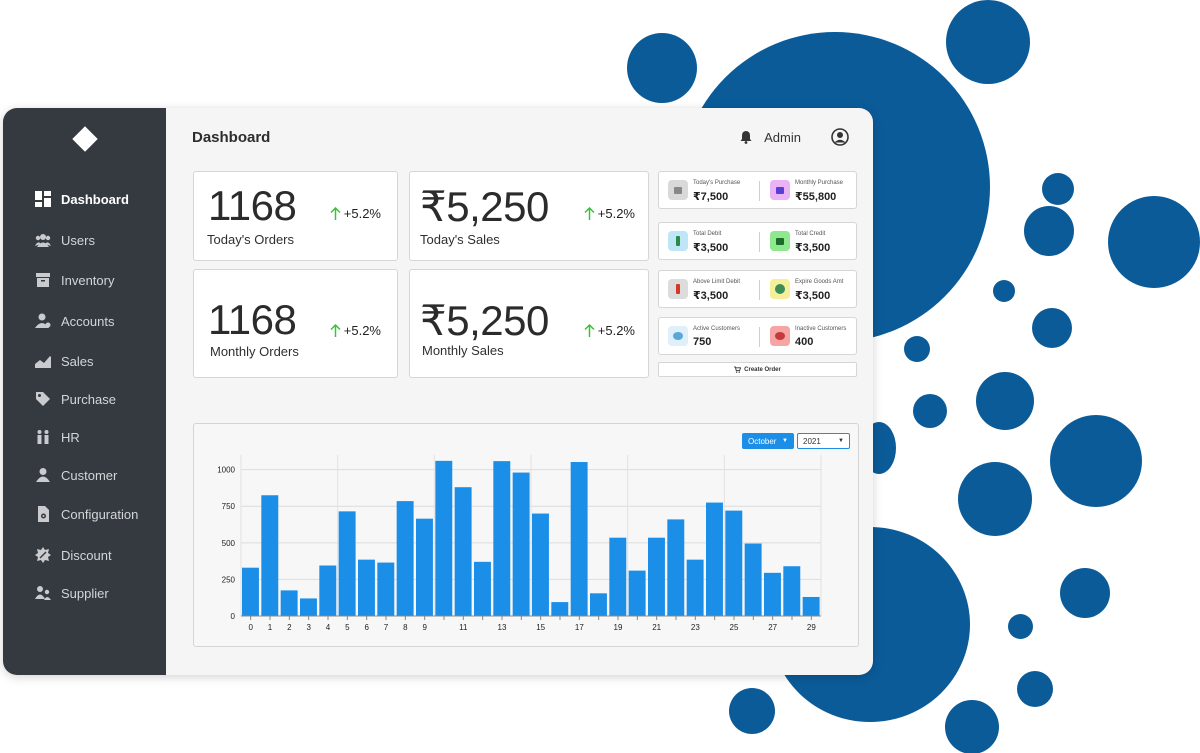 The height and width of the screenshot is (753, 1200). I want to click on x-tick-label: 3, so click(308, 627).